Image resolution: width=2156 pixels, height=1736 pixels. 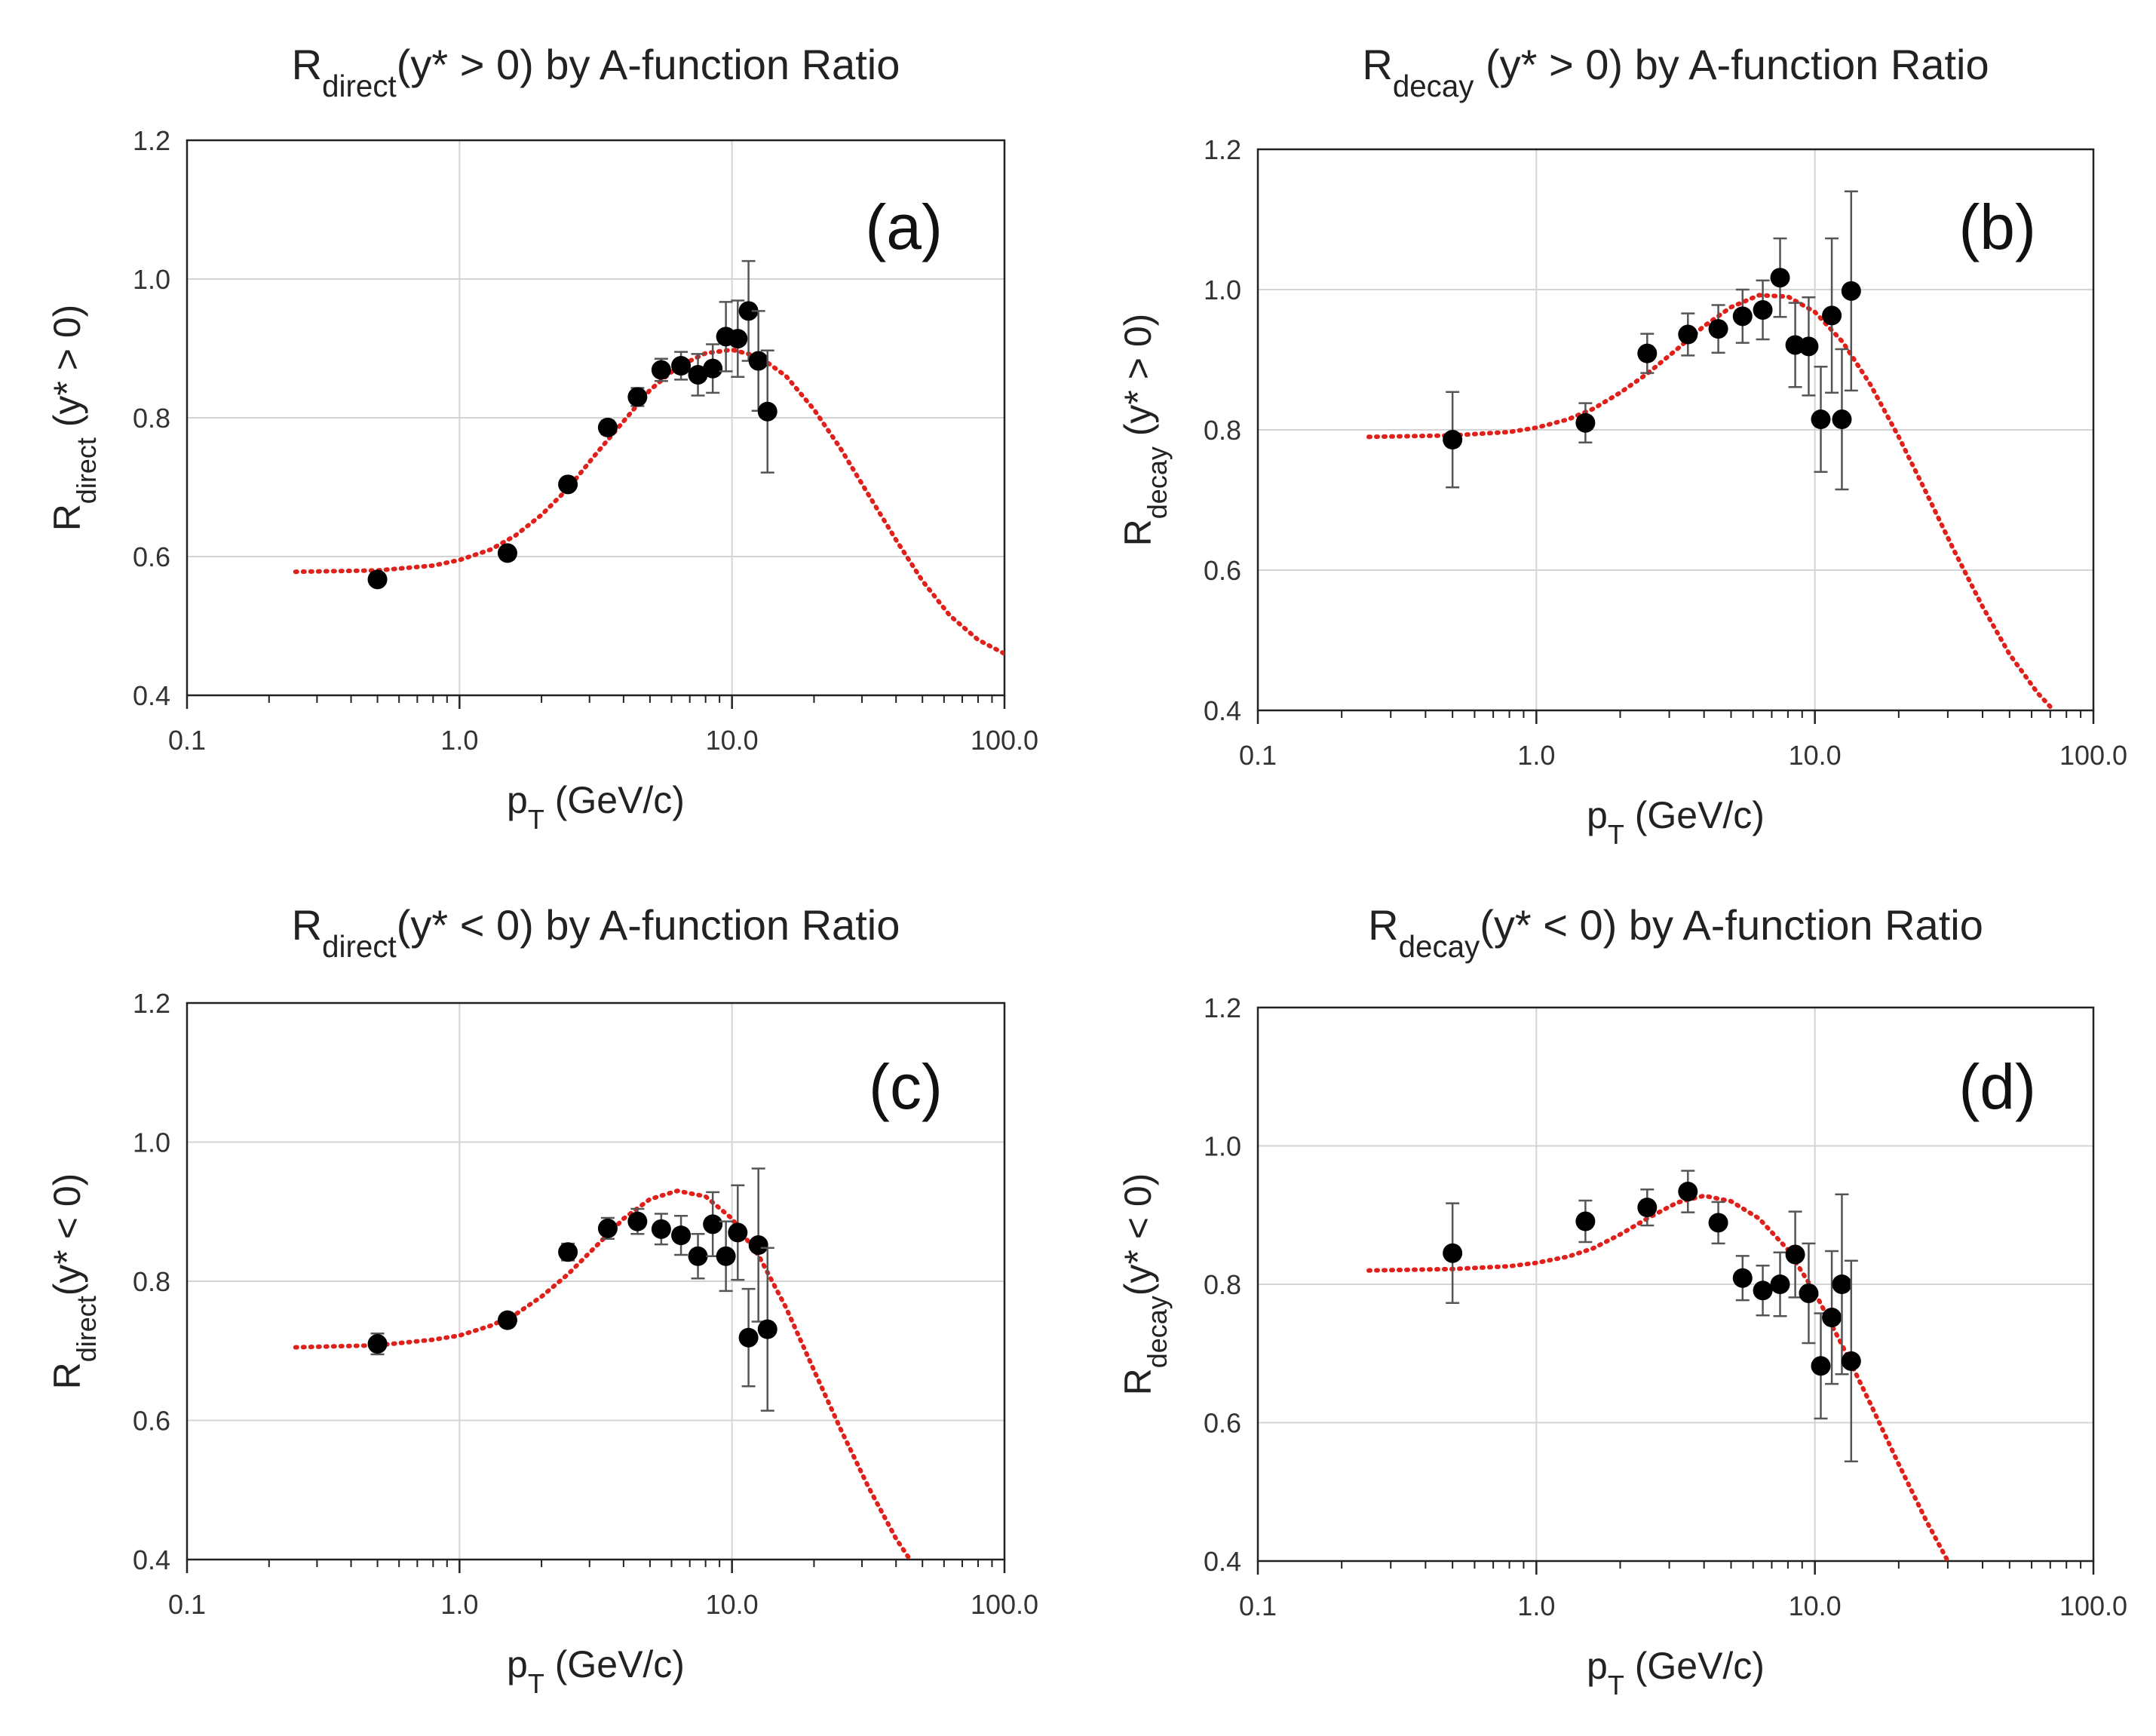 What do you see at coordinates (1597, 1666) in the screenshot?
I see `x-axis-label-main: p` at bounding box center [1597, 1666].